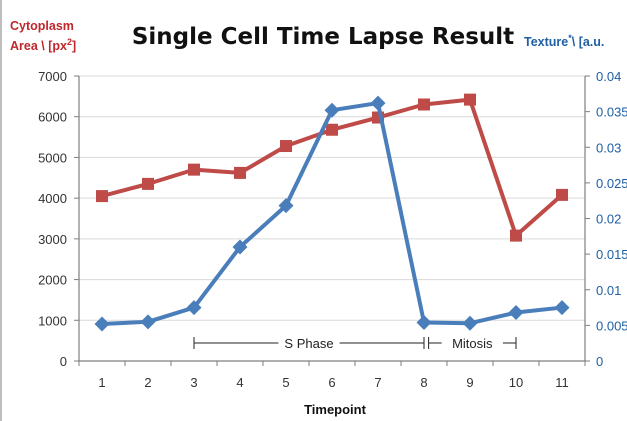  What do you see at coordinates (101, 382) in the screenshot?
I see `x-tick-label: 1` at bounding box center [101, 382].